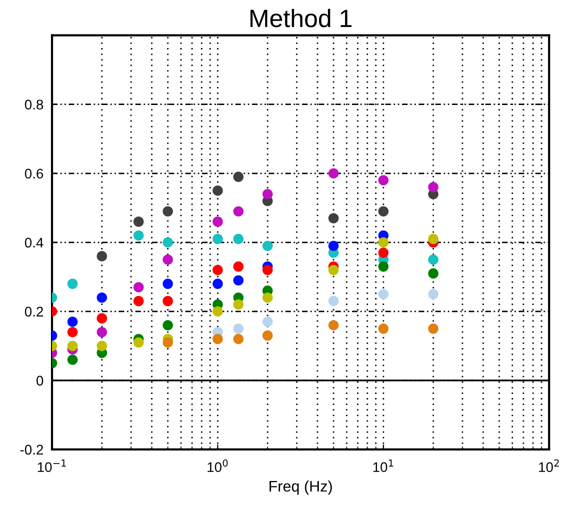 The width and height of the screenshot is (578, 505). Describe the element at coordinates (40, 381) in the screenshot. I see `y-tick-label: 0` at that location.